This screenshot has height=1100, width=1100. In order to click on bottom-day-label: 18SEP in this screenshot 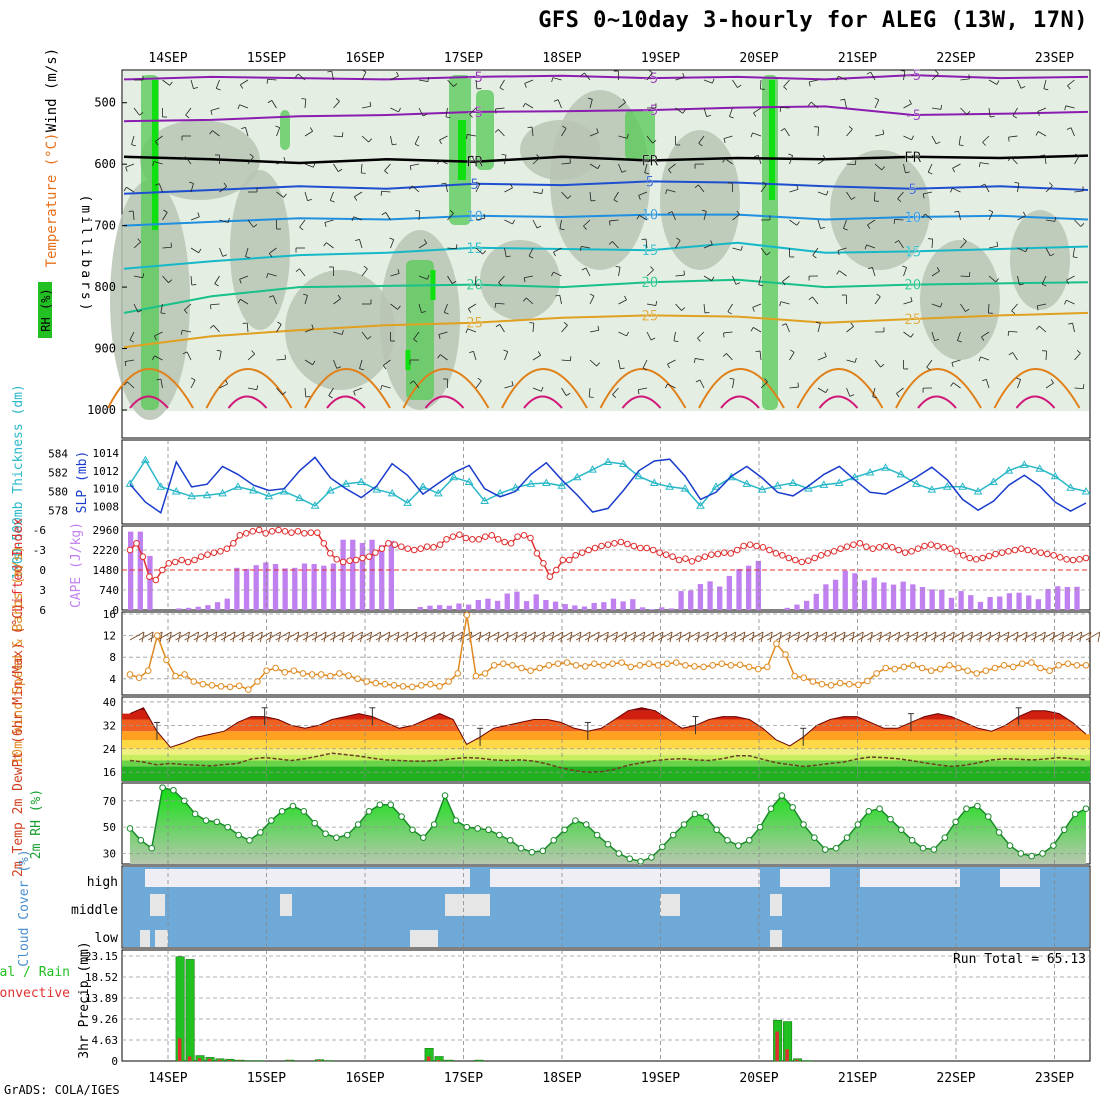, I will do `click(561, 1078)`.